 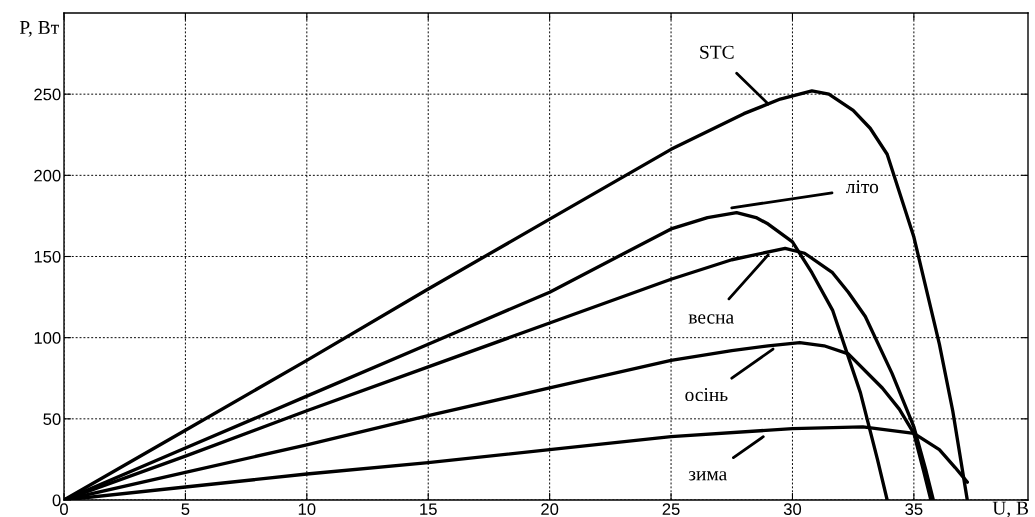 I want to click on x-tick-label: 35, so click(x=914, y=509).